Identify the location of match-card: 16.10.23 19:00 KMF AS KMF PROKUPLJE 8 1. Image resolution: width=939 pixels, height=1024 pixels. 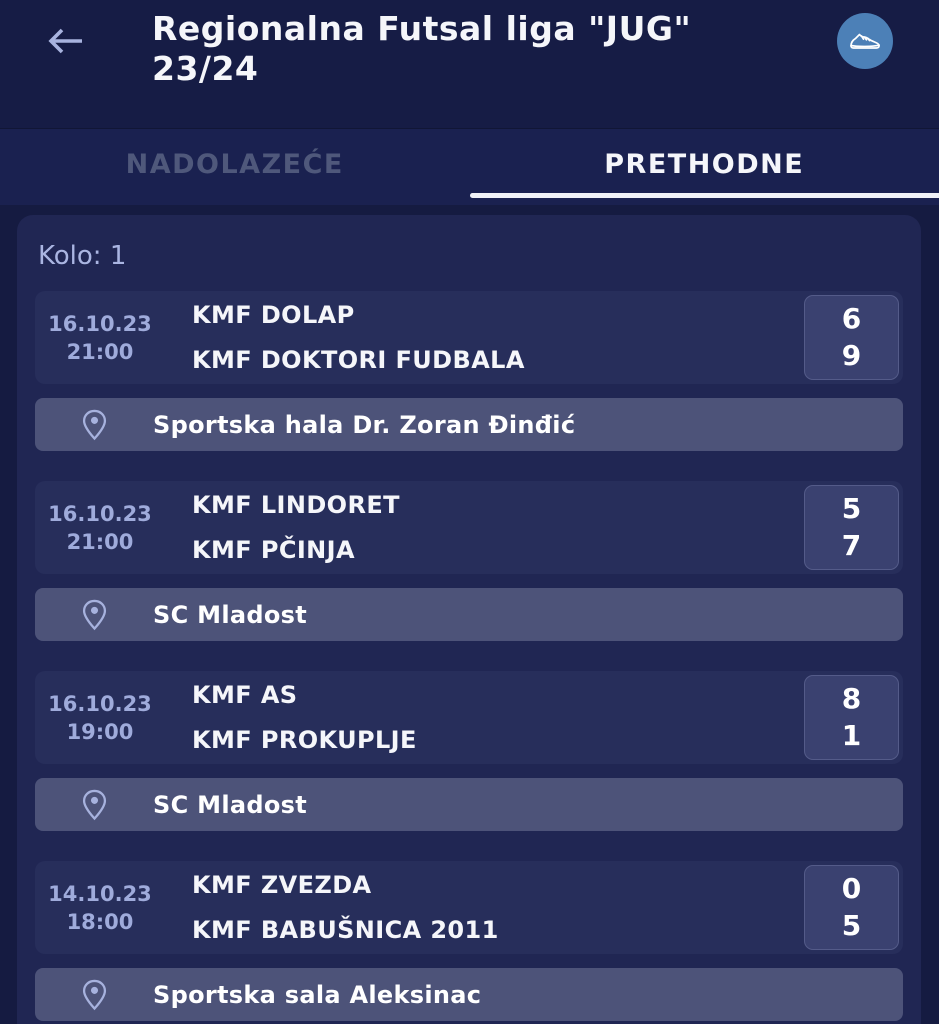
(469, 717).